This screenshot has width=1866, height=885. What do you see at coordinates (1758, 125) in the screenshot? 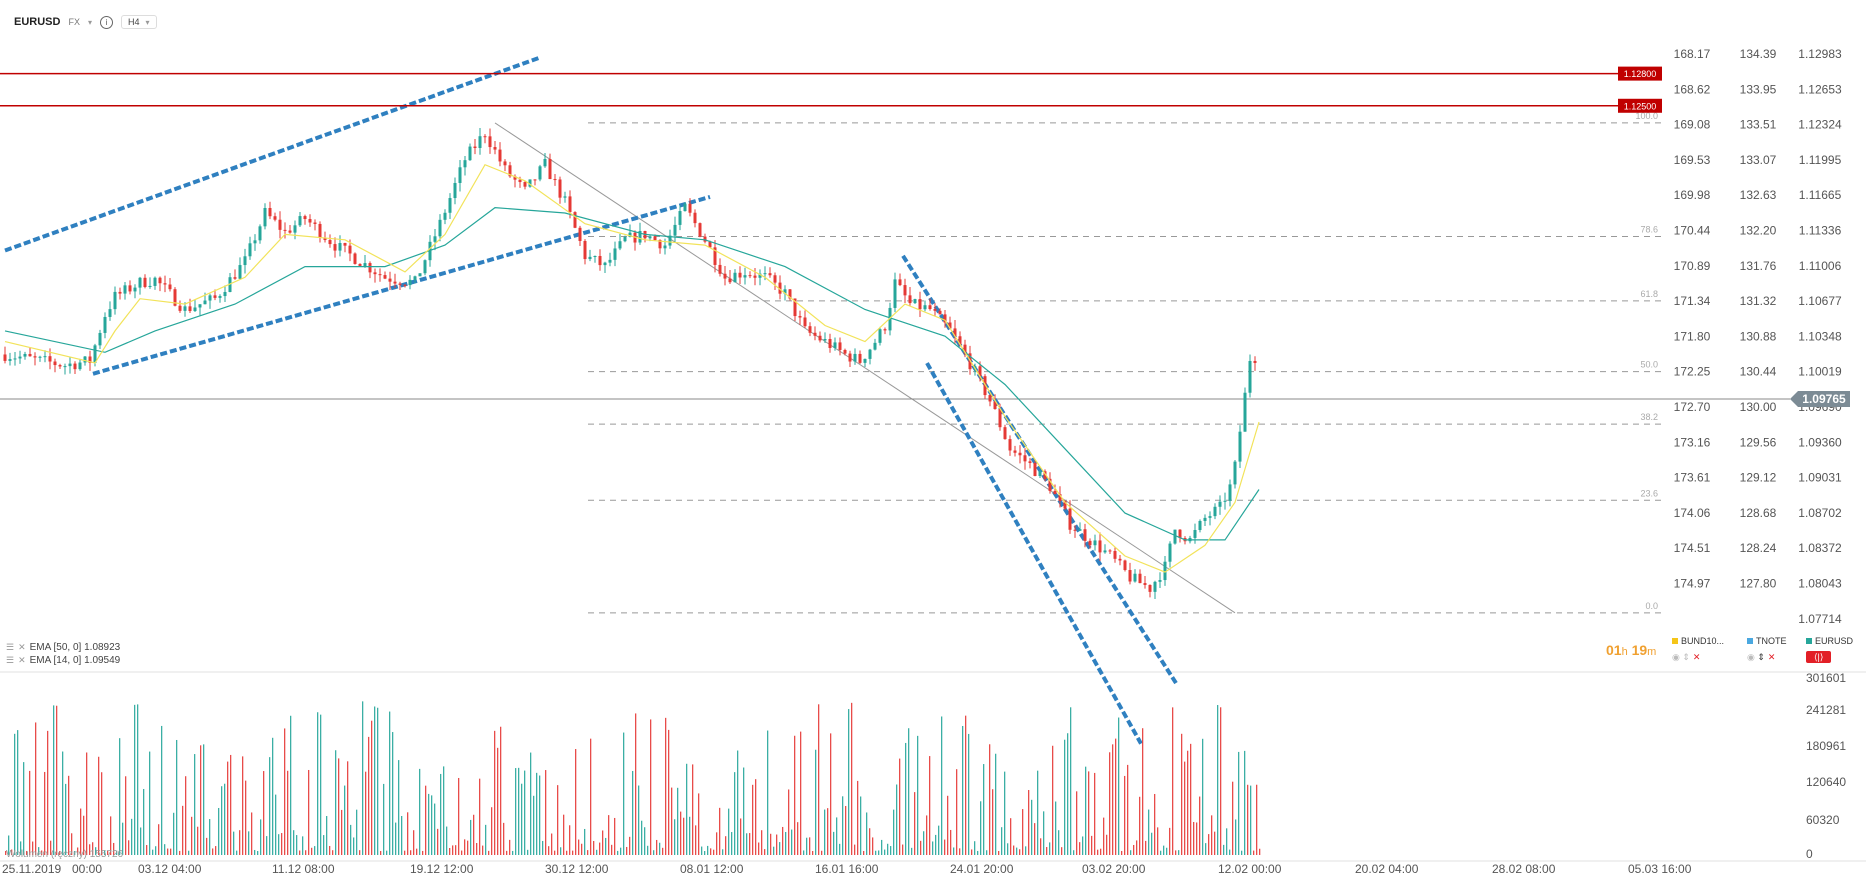
I see `tnote-tick-label: 133.51` at bounding box center [1758, 125].